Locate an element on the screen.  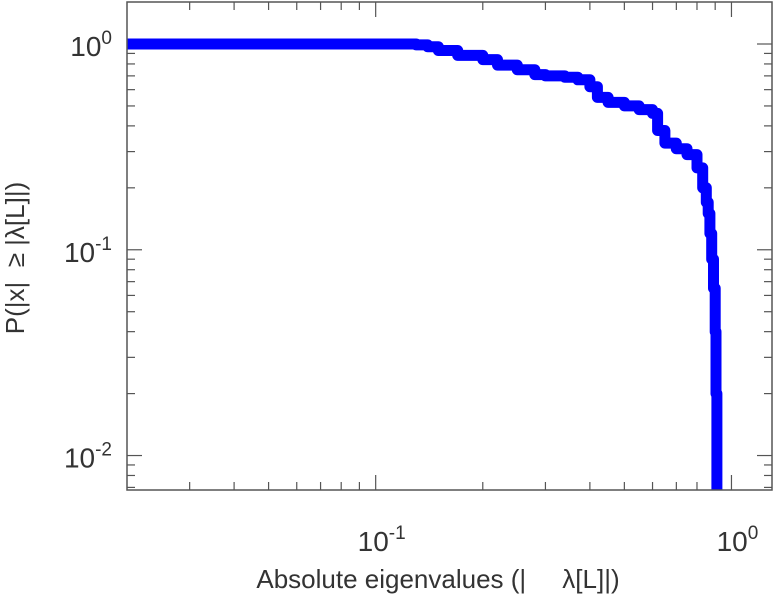
x-axis-label: Absolute eigenvalues (| λ[L]|) is located at coordinates (437, 579).